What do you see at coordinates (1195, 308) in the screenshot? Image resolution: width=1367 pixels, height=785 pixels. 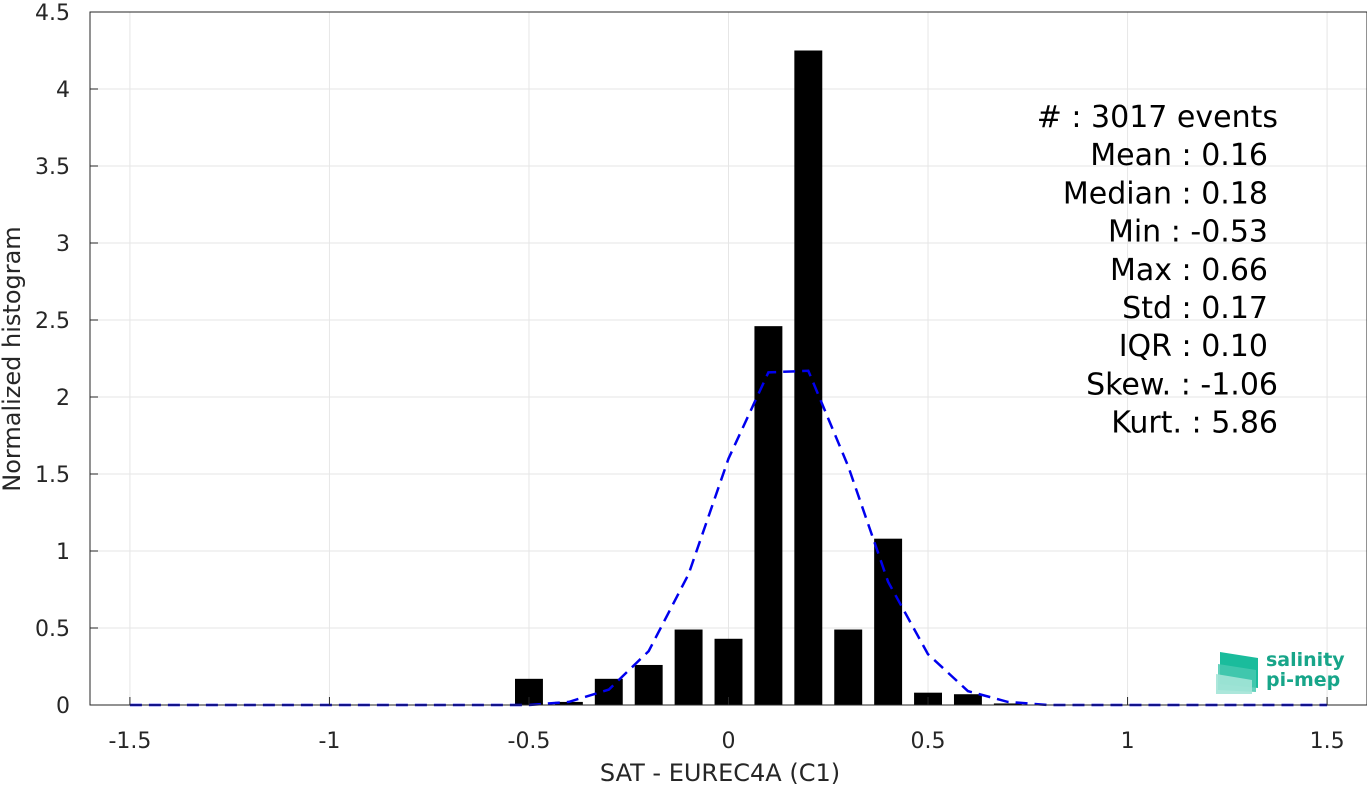 I see `stat-line-5: Std : 0.17` at bounding box center [1195, 308].